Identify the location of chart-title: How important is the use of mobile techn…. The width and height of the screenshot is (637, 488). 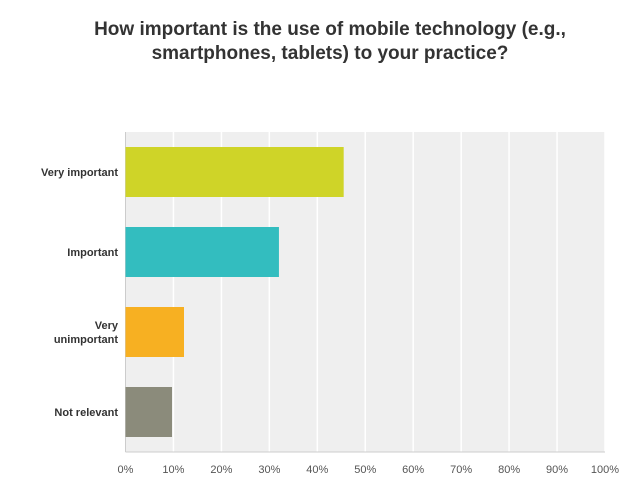
(330, 41).